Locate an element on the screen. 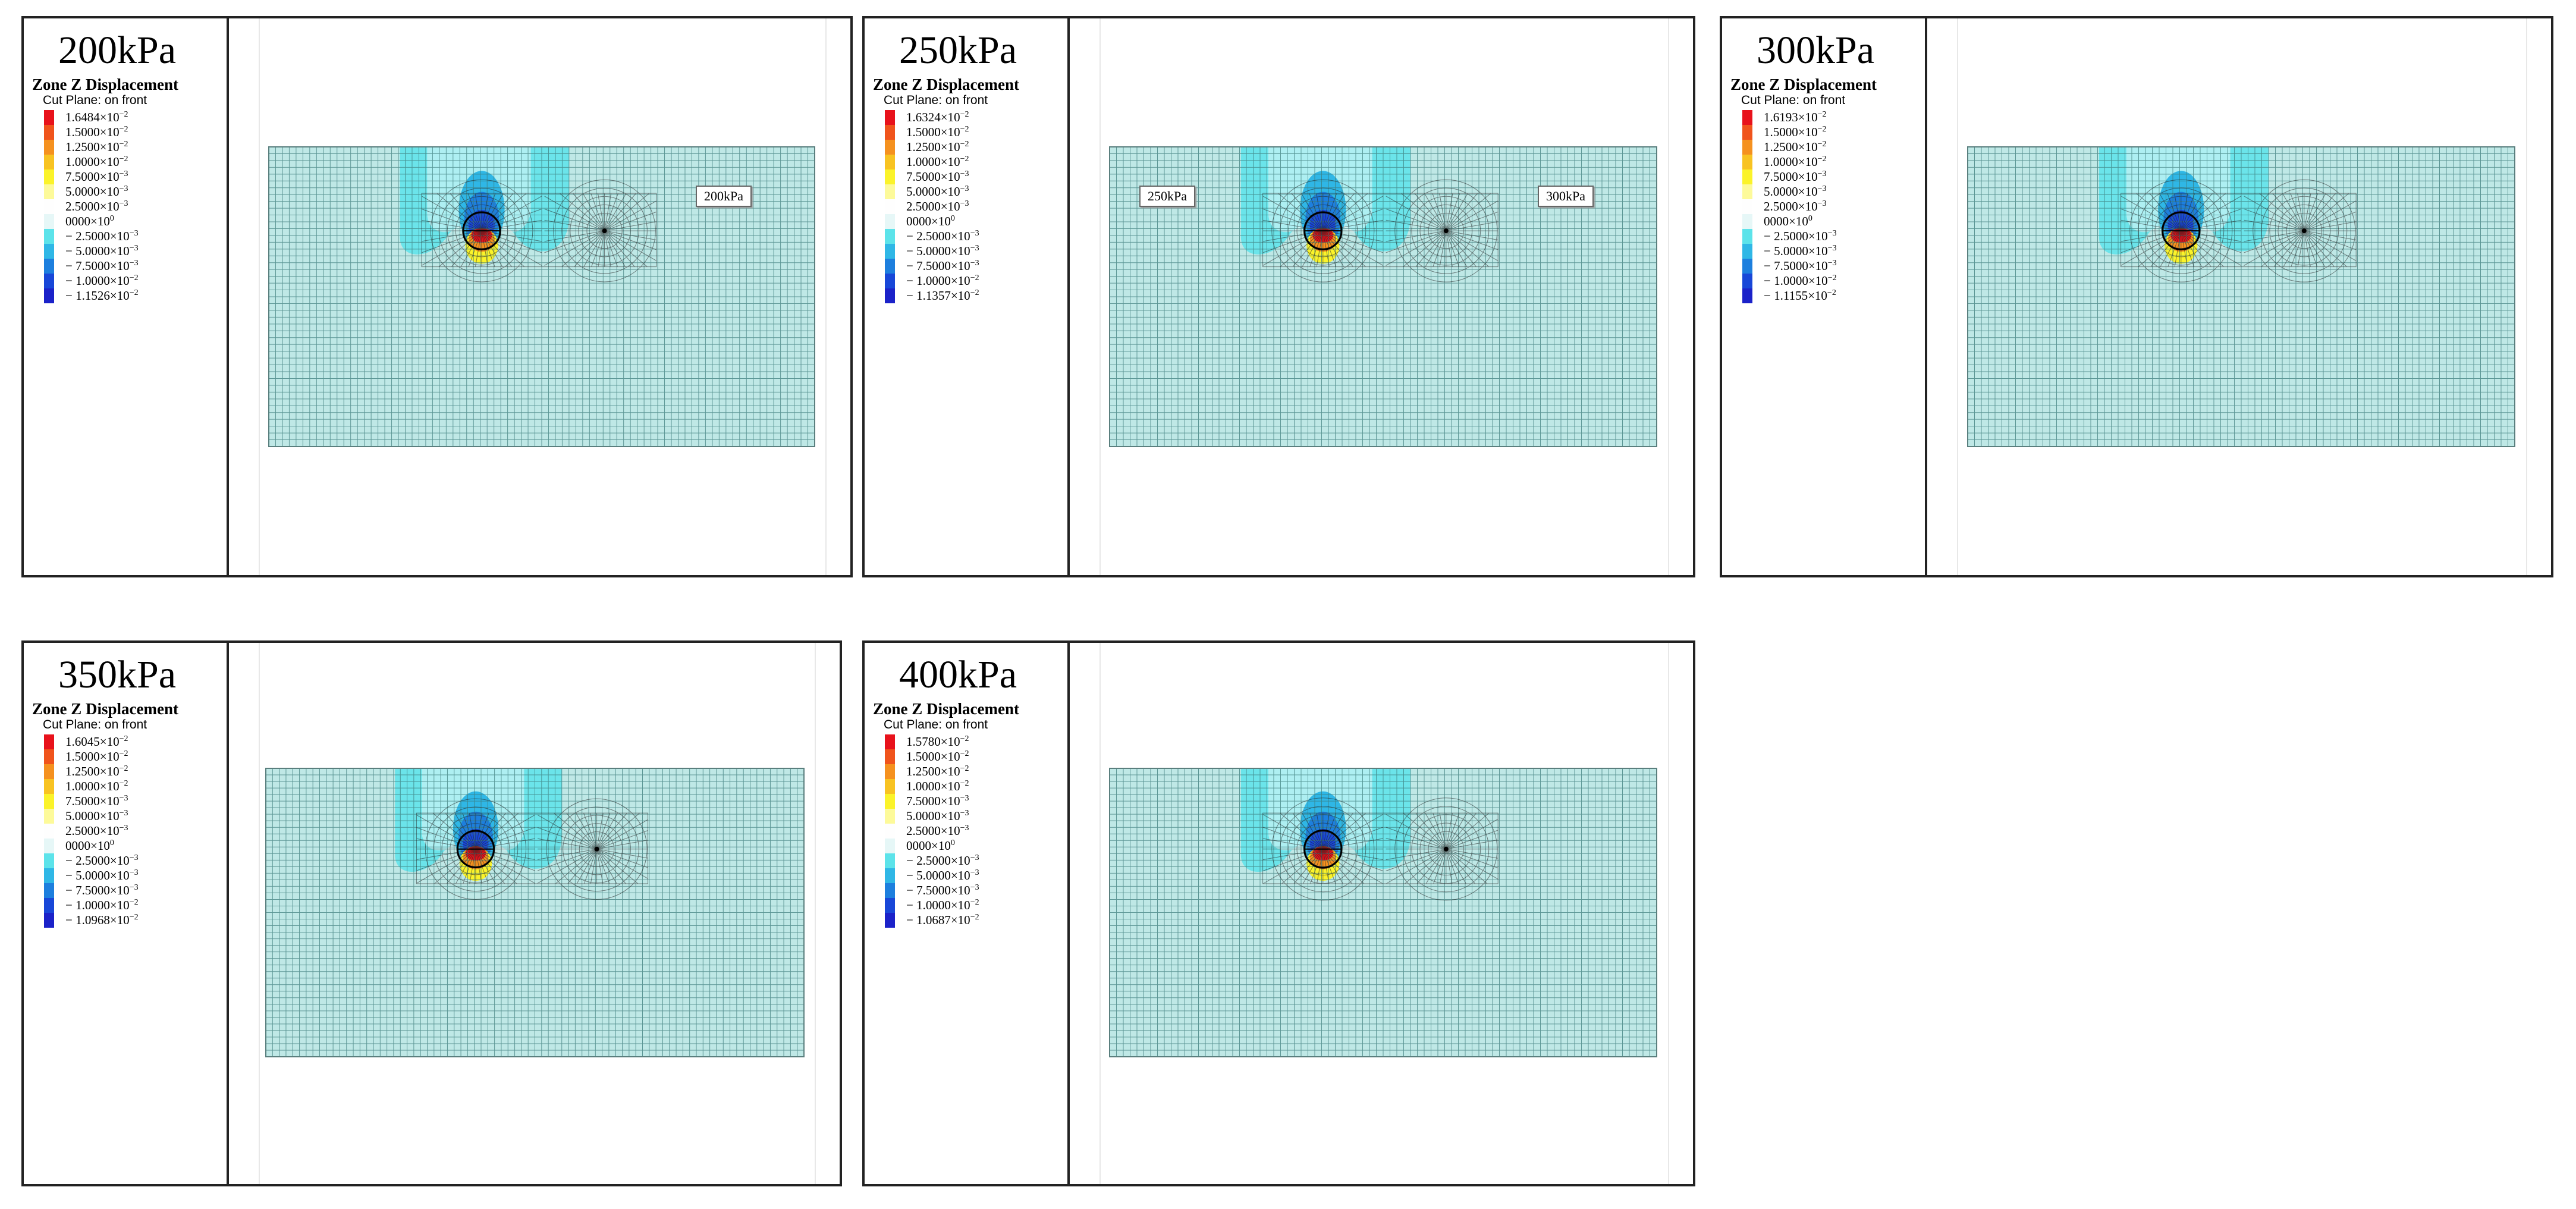  legend-mantissa: − 2.5000 is located at coordinates (87, 860).